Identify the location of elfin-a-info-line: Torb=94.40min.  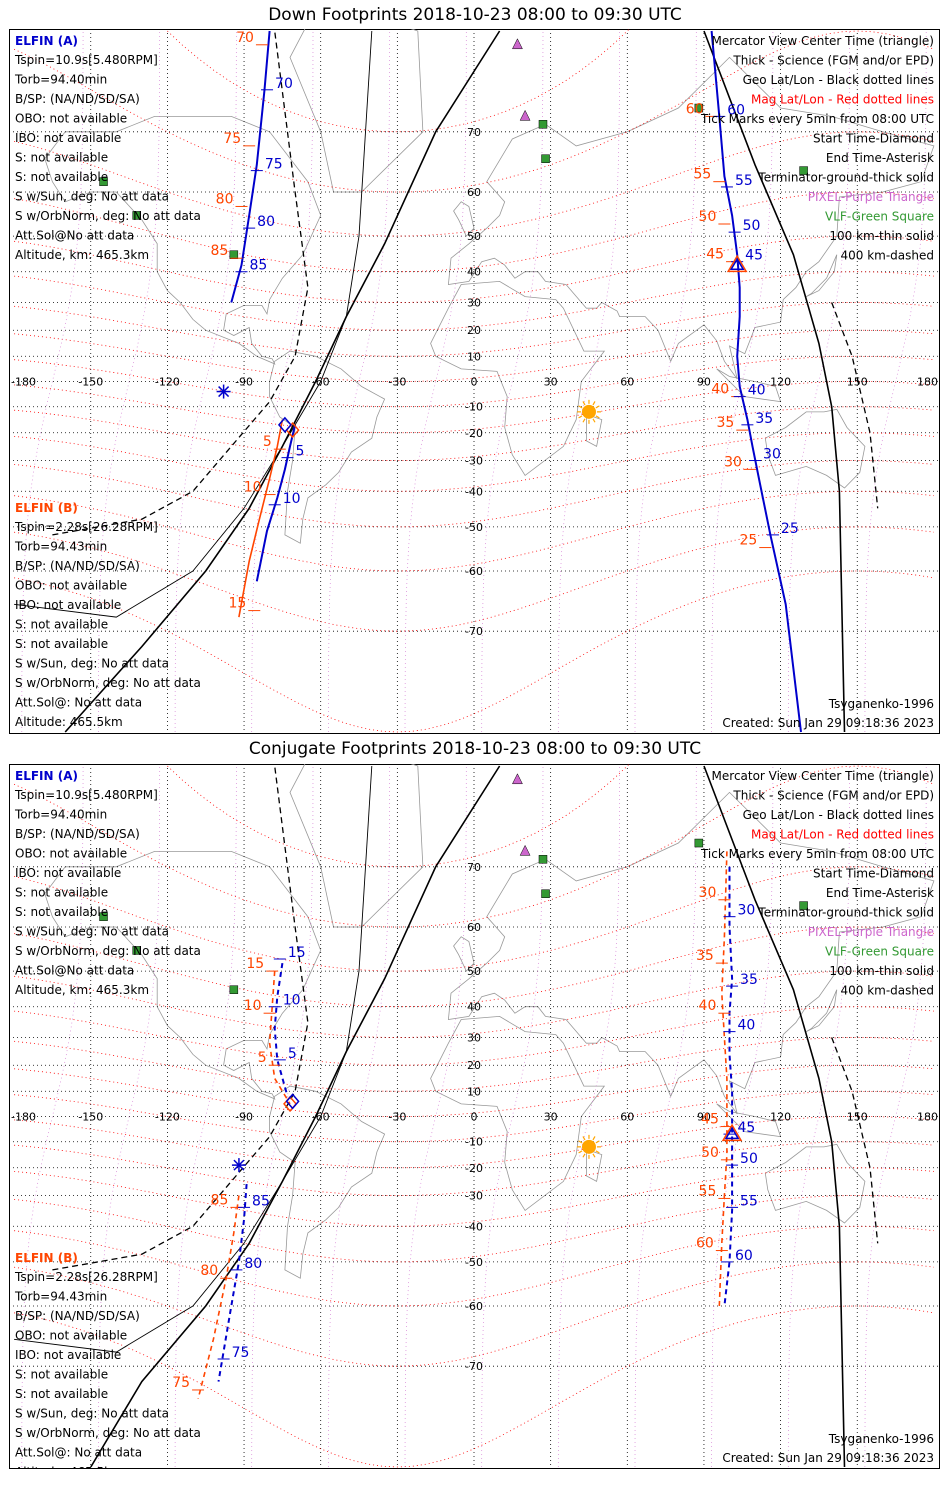
(60, 815).